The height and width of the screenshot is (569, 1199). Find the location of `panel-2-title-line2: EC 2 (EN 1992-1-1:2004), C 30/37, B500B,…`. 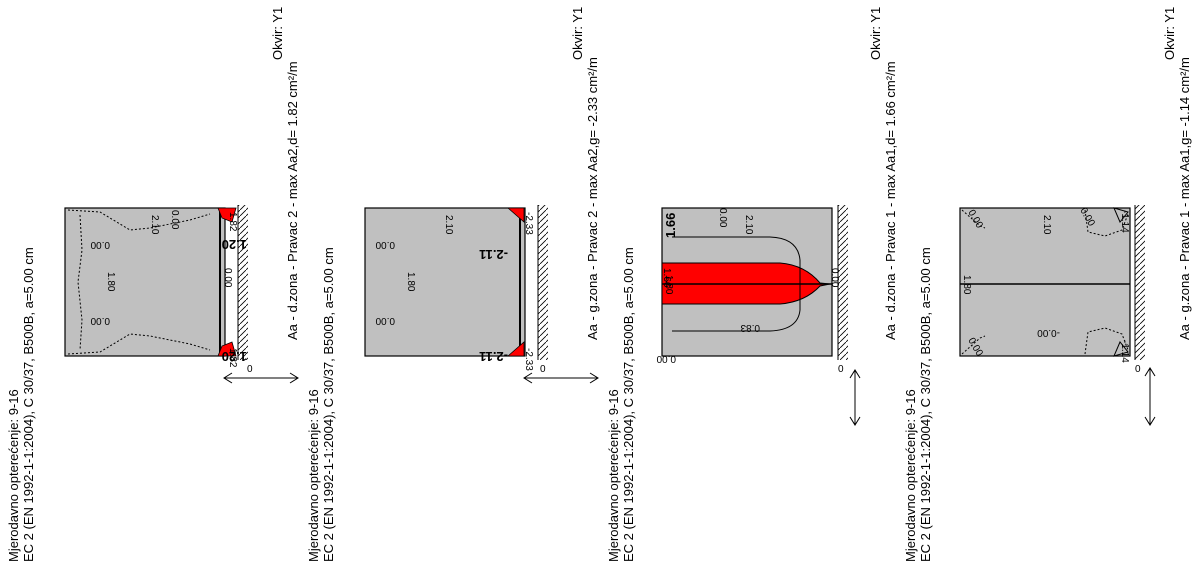

panel-2-title-line2: EC 2 (EN 1992-1-1:2004), C 30/37, B500B,… is located at coordinates (328, 404).